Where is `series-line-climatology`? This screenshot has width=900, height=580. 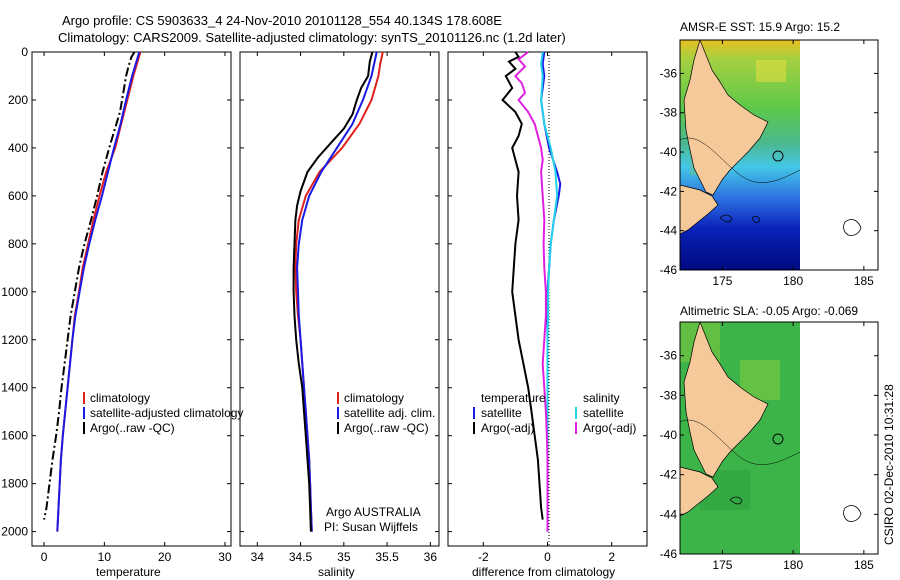
series-line-climatology is located at coordinates (99, 291).